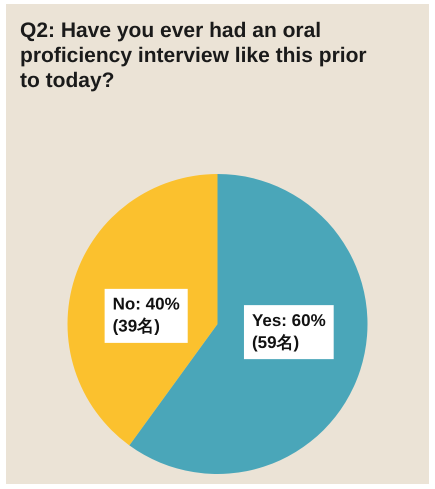 This screenshot has height=489, width=435. I want to click on slice-label: No: 40% (39名), so click(146, 315).